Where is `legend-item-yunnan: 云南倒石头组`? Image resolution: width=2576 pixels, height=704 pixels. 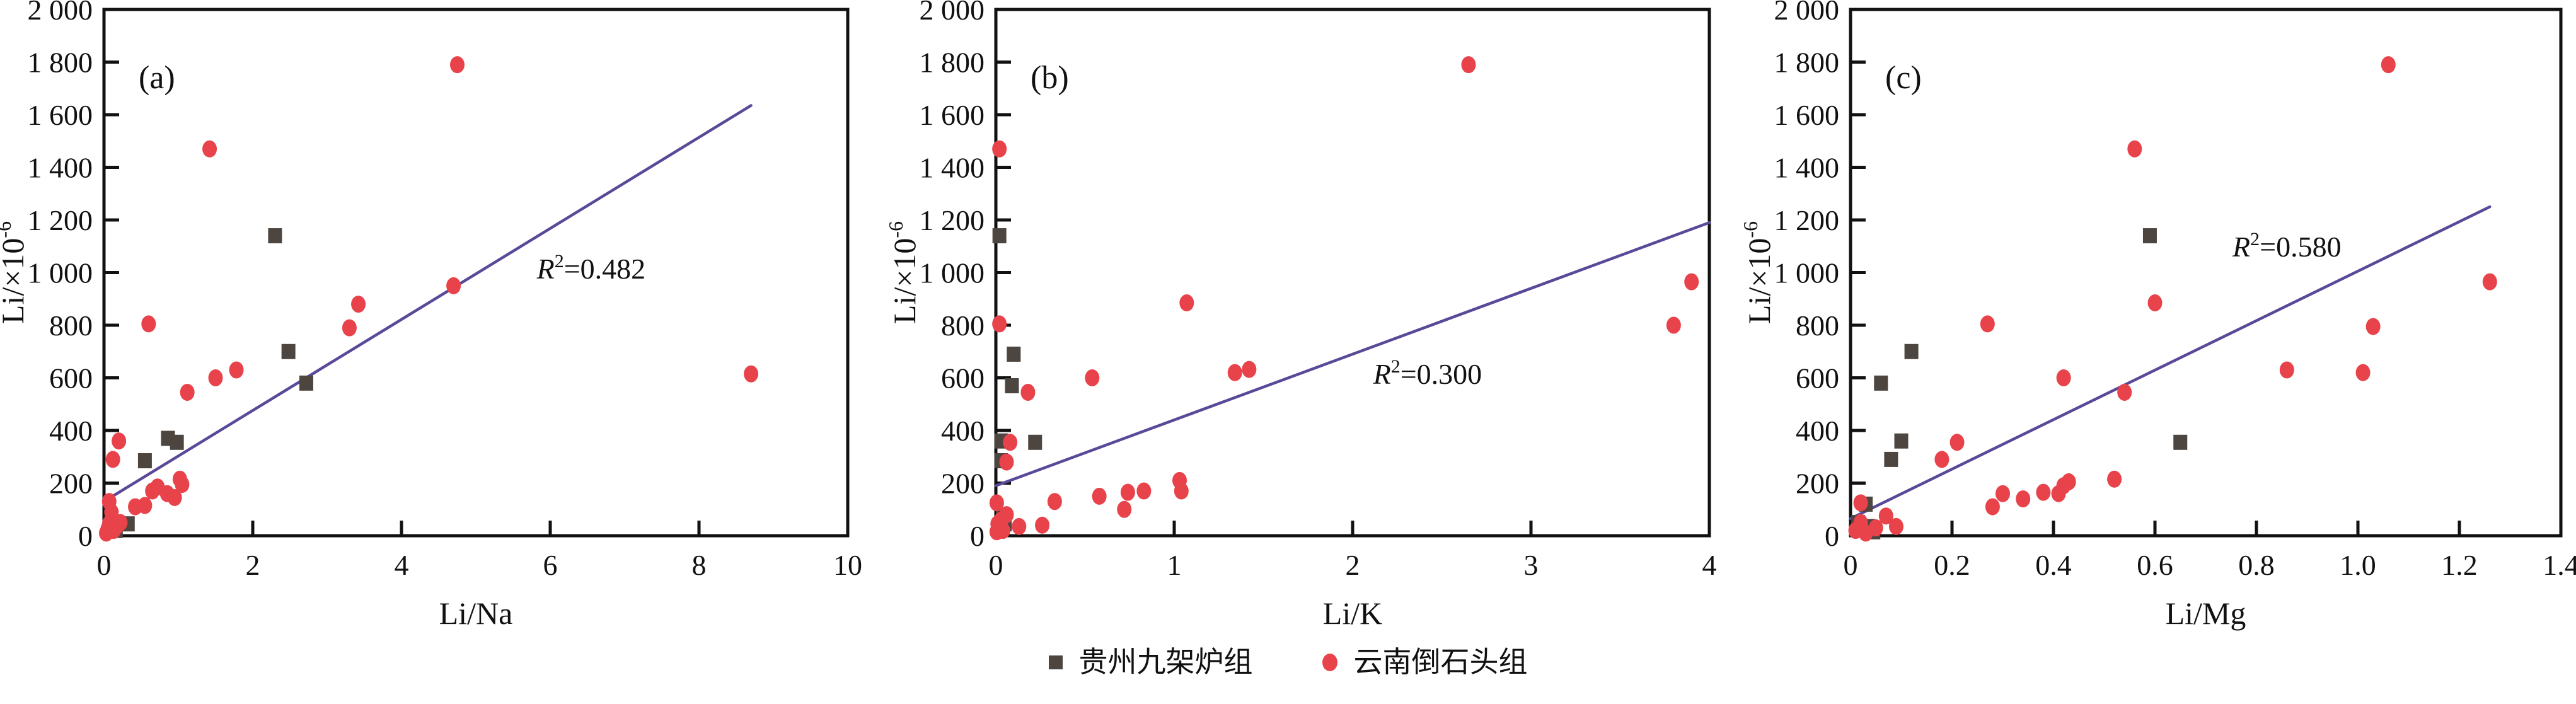 legend-item-yunnan: 云南倒石头组 is located at coordinates (1425, 662).